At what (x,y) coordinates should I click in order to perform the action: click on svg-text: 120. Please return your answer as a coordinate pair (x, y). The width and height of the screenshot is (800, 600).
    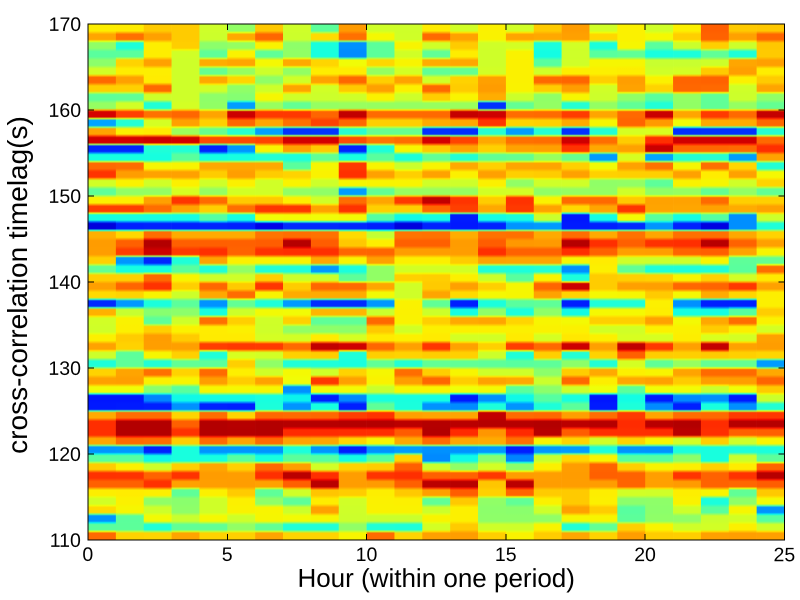
    Looking at the image, I should click on (64, 455).